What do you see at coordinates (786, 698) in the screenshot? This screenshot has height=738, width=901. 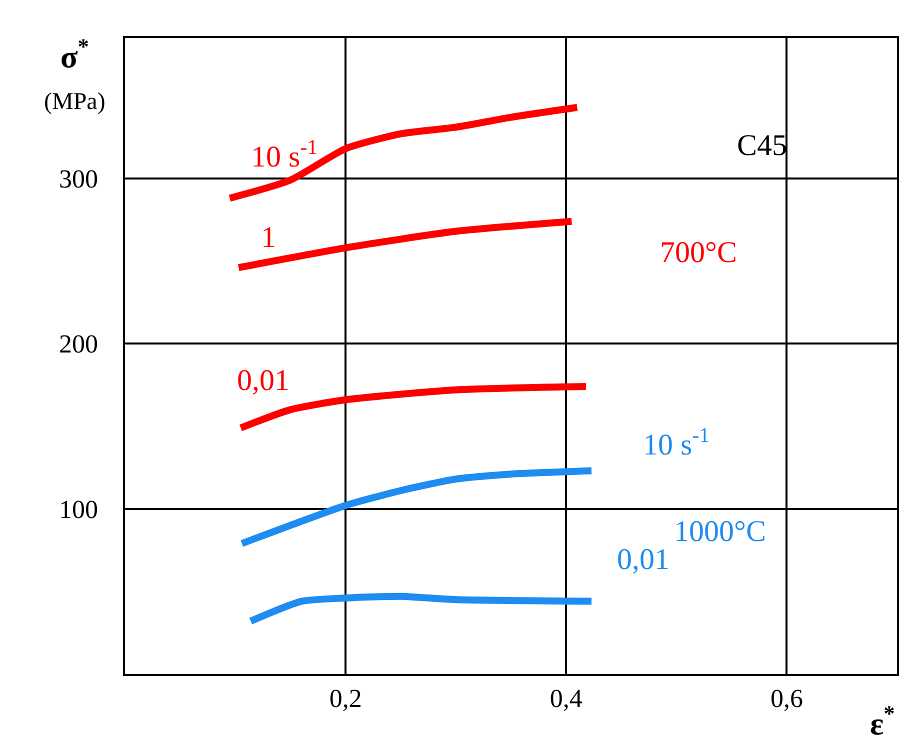 I see `x-tick-label: 0,6` at bounding box center [786, 698].